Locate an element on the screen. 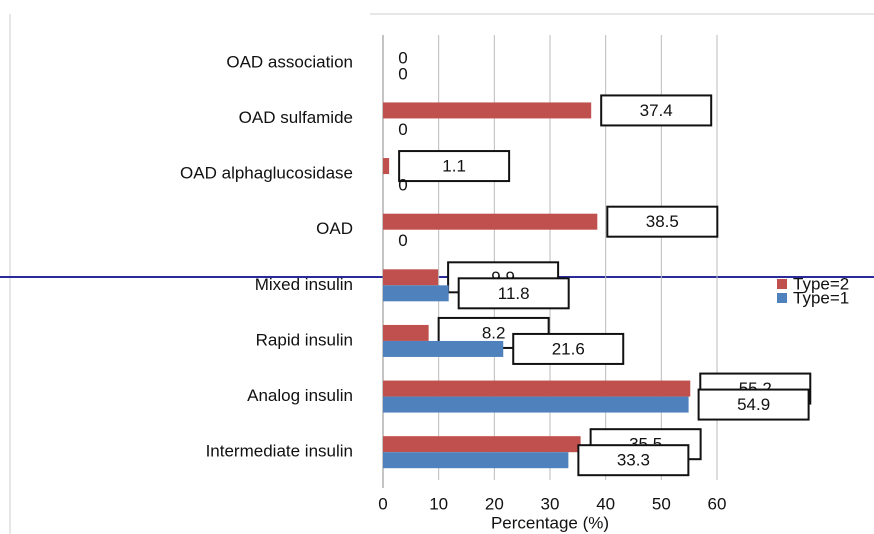  x-tick-label: 50 is located at coordinates (661, 503).